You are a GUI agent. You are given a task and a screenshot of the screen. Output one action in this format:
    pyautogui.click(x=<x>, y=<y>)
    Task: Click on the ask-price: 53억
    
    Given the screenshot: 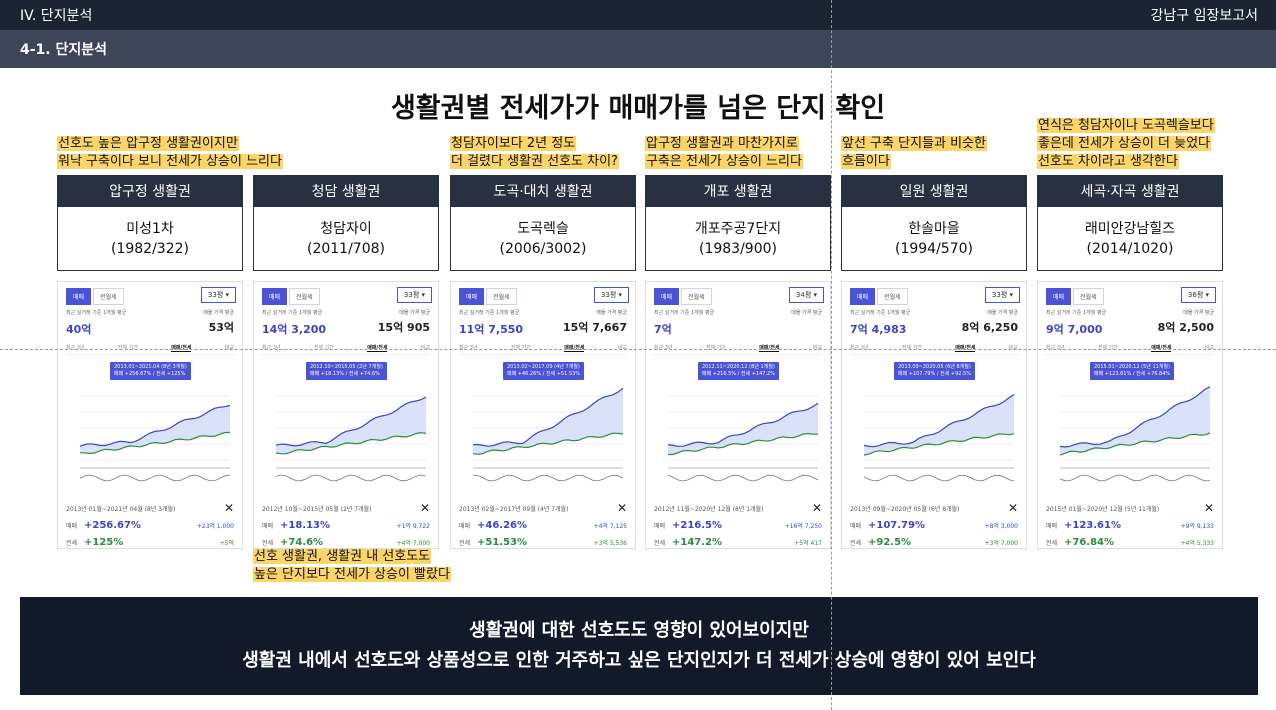 What is the action you would take?
    pyautogui.click(x=221, y=327)
    